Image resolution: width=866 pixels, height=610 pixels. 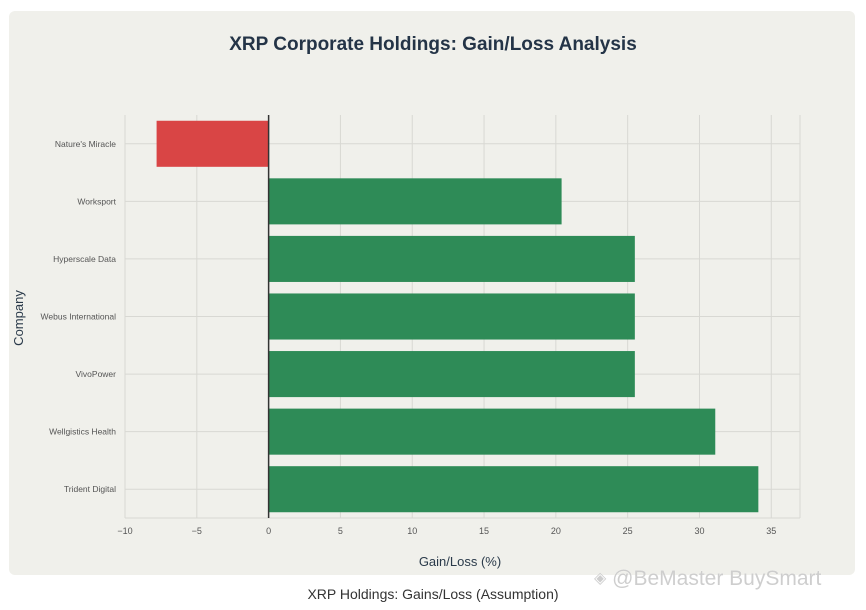 I want to click on x-tick-label: 15, so click(x=484, y=531).